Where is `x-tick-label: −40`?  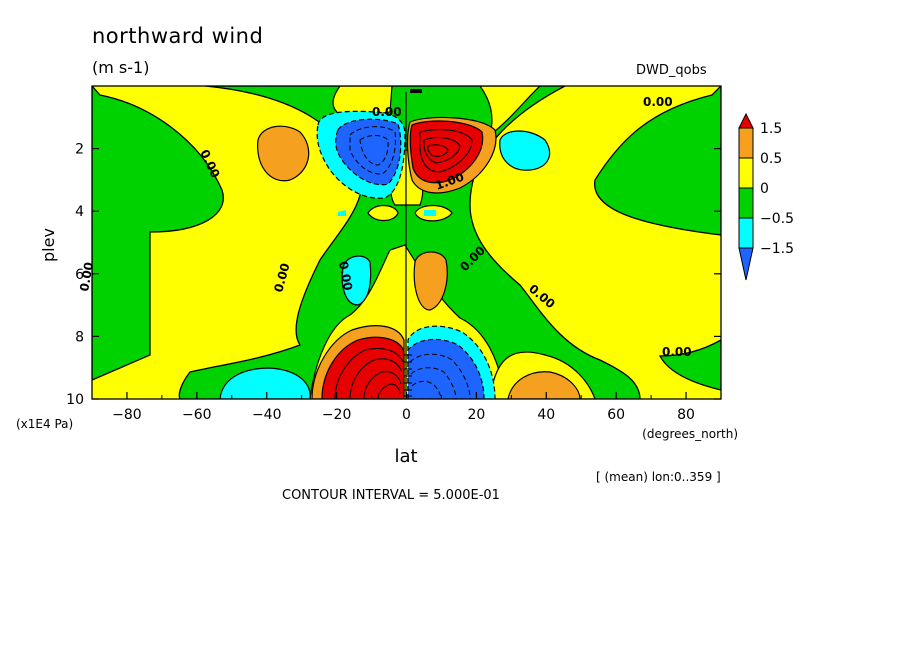 x-tick-label: −40 is located at coordinates (267, 415).